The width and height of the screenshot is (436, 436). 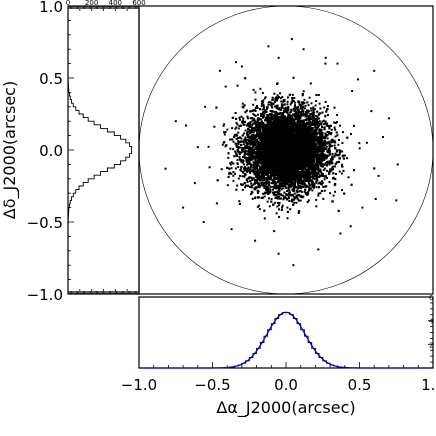 What do you see at coordinates (103, 150) in the screenshot?
I see `y-histogram-frame` at bounding box center [103, 150].